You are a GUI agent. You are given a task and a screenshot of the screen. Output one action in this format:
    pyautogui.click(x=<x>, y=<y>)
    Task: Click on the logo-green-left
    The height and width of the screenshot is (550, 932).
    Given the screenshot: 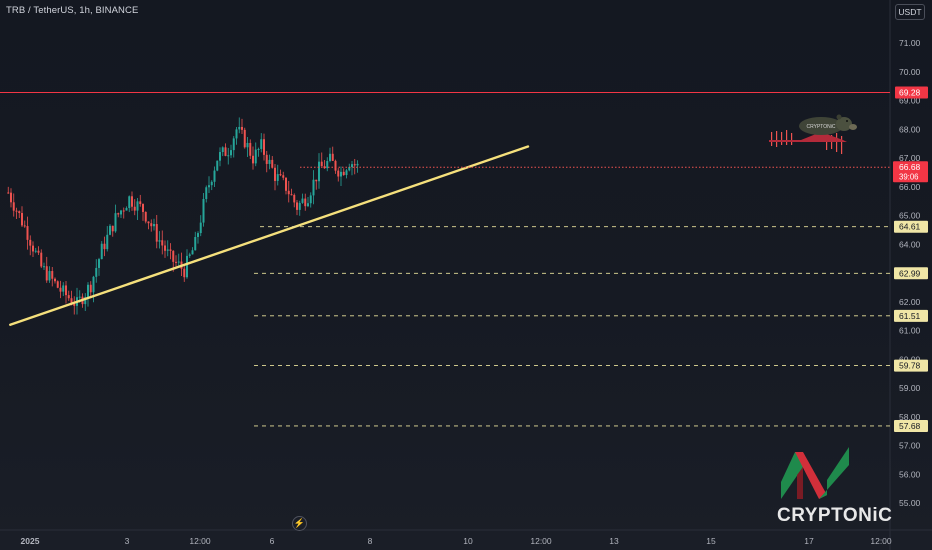 What is the action you would take?
    pyautogui.click(x=792, y=475)
    